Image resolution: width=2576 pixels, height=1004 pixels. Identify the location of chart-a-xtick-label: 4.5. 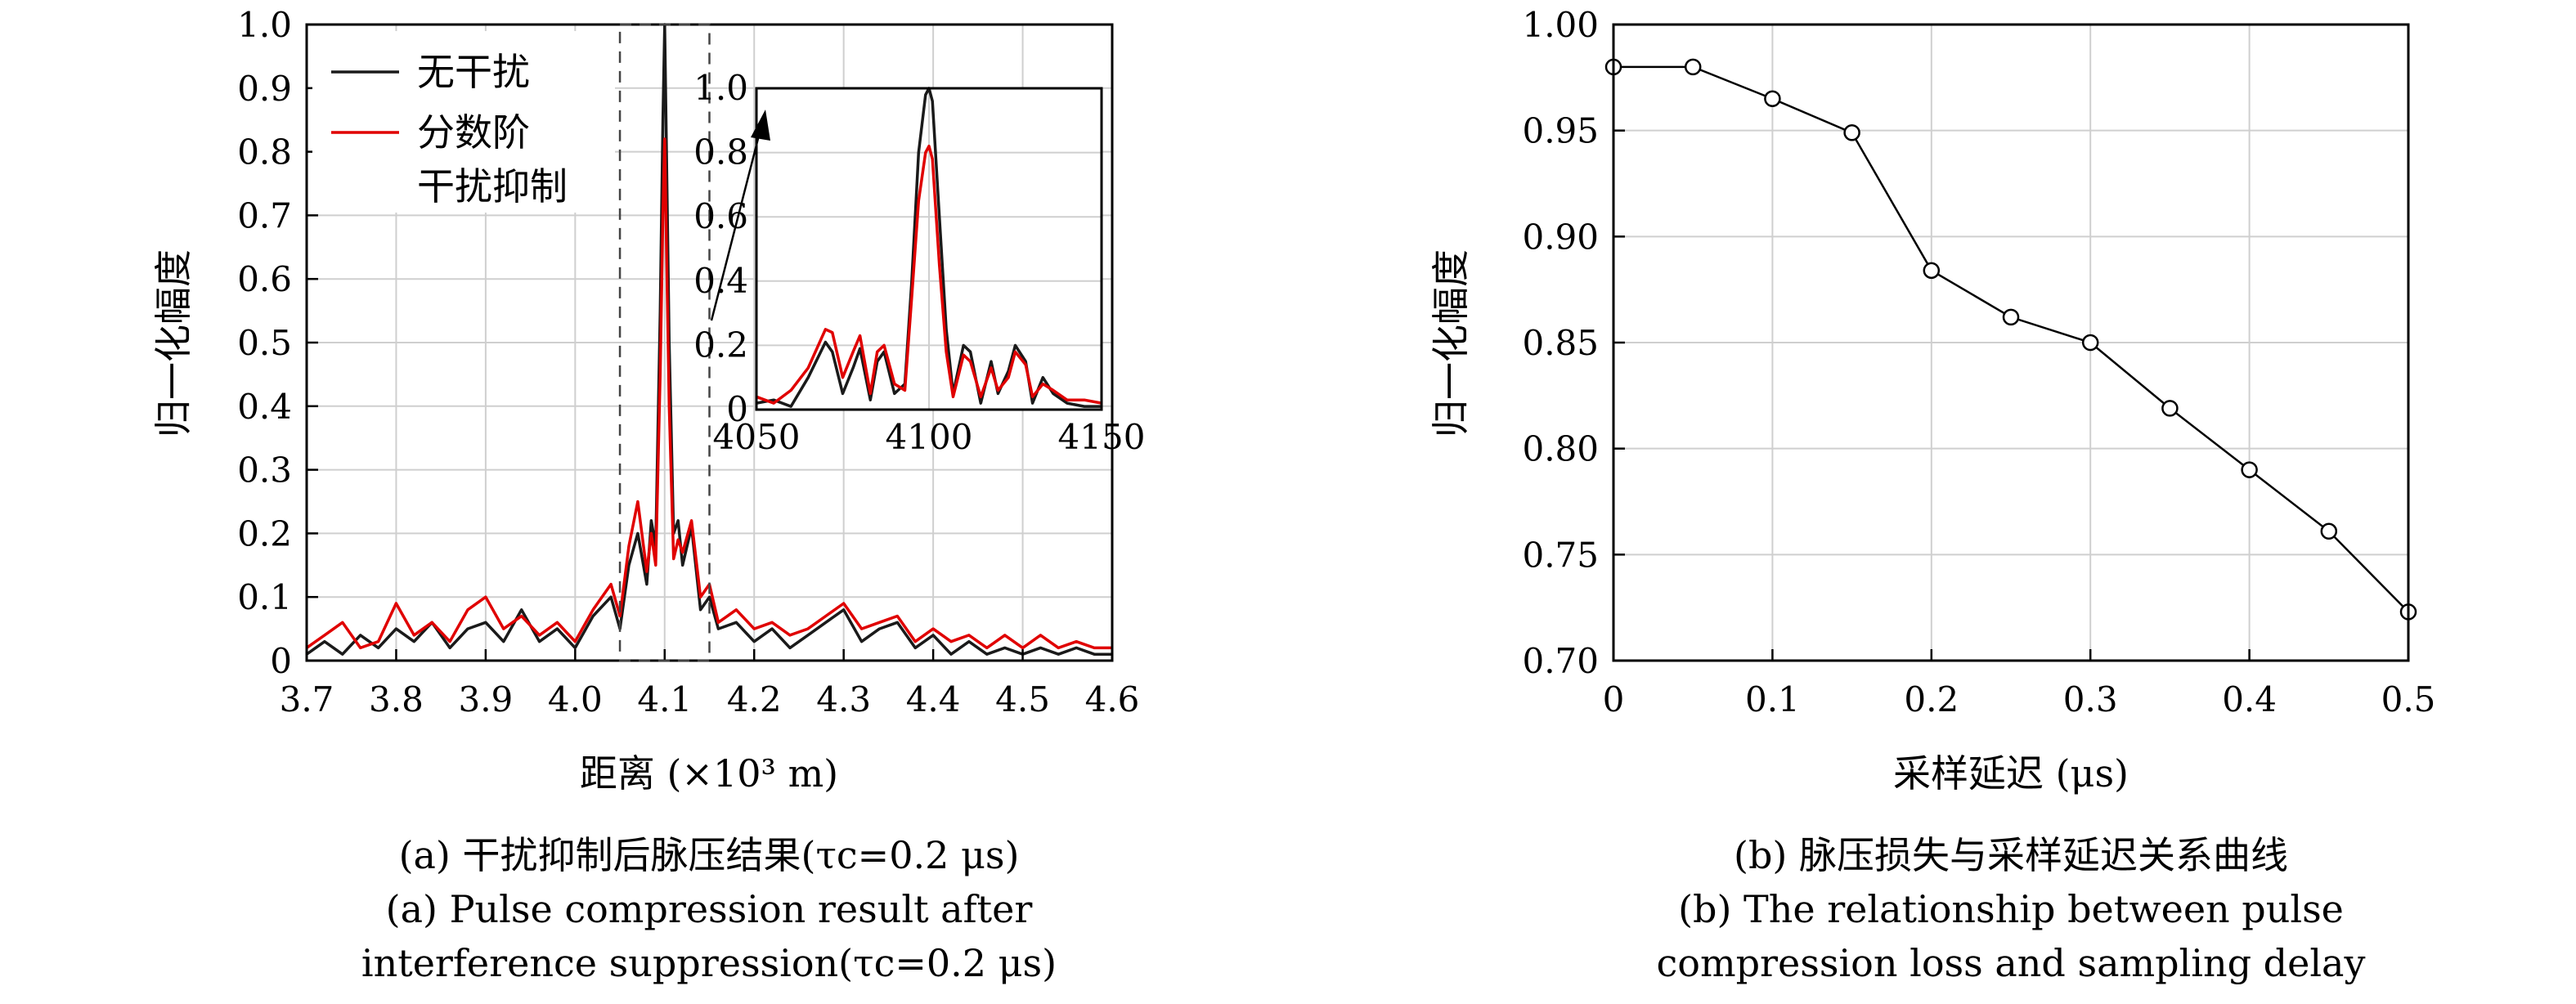
(1023, 699).